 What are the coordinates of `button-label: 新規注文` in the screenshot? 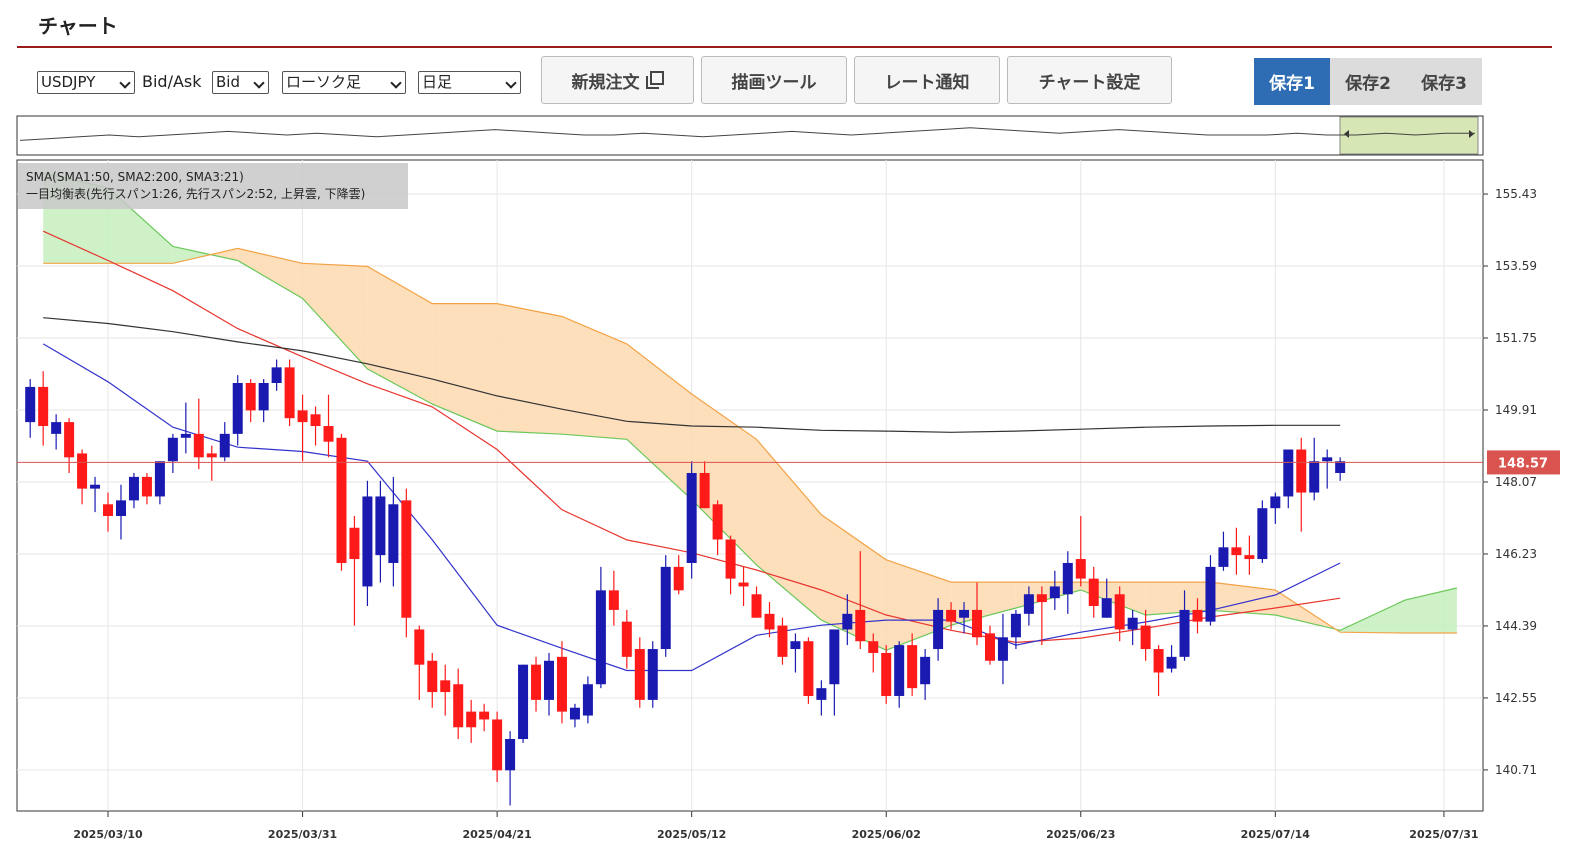 It's located at (605, 82).